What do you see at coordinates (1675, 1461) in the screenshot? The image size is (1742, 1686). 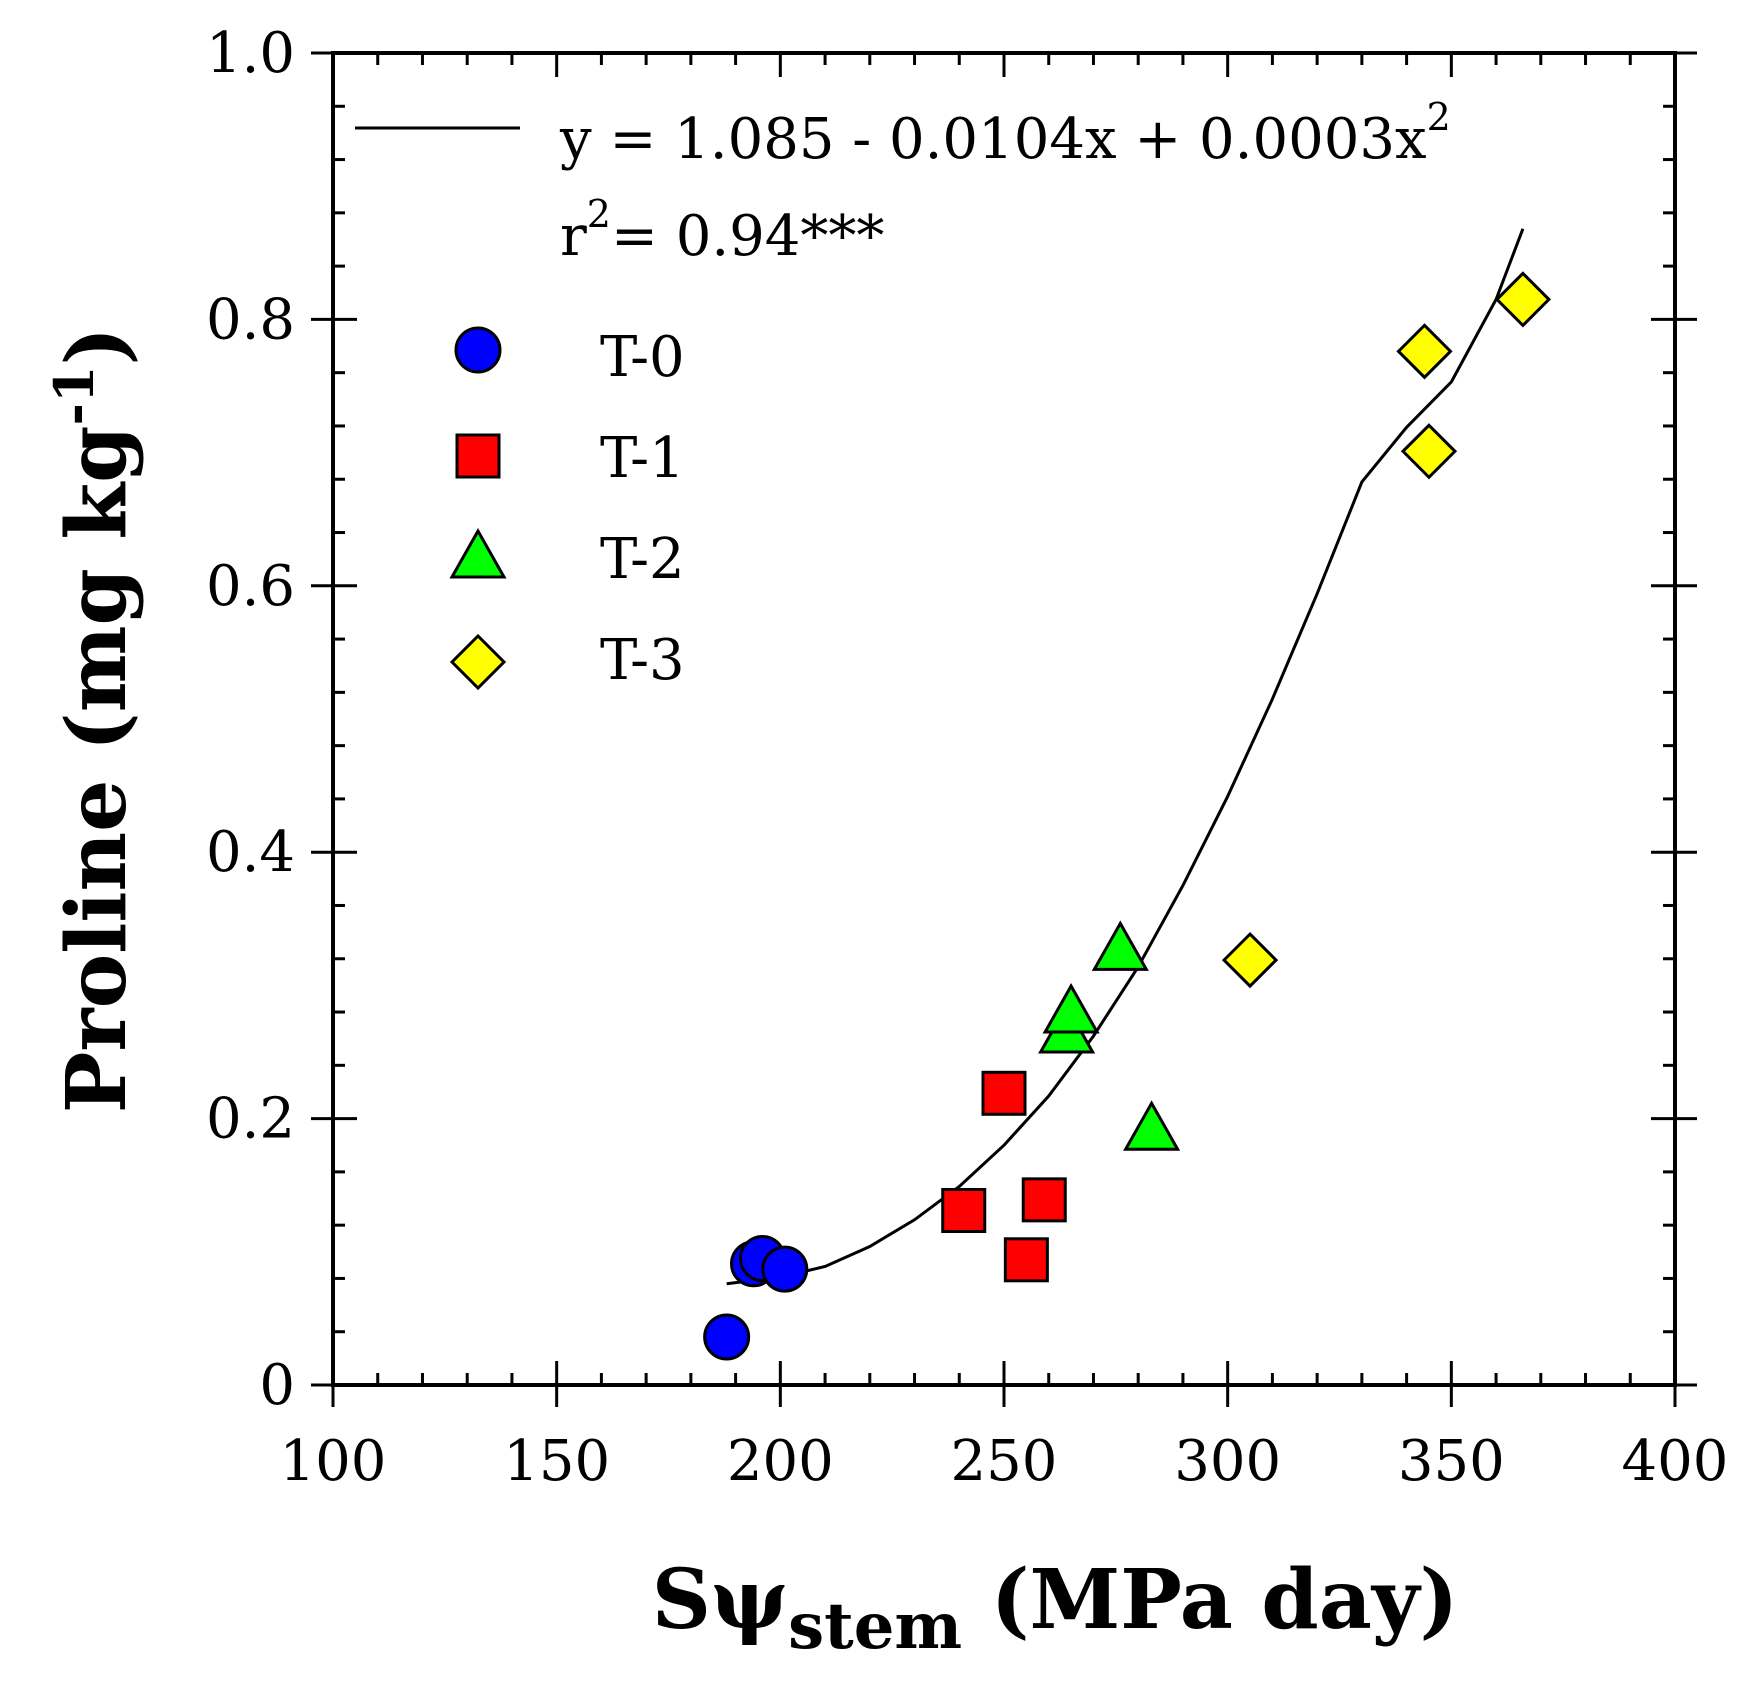 I see `x-tick-label: 400` at bounding box center [1675, 1461].